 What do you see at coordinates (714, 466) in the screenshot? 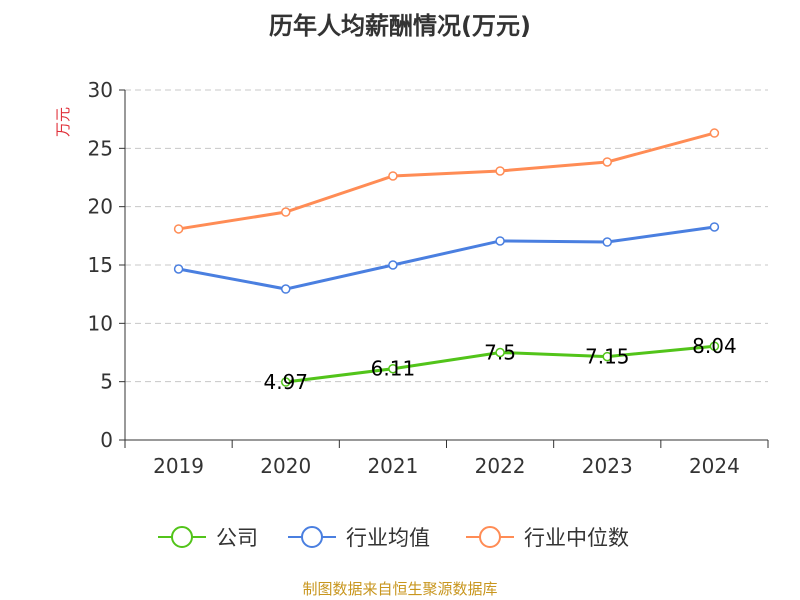
I see `x-tick-label: 2024` at bounding box center [714, 466].